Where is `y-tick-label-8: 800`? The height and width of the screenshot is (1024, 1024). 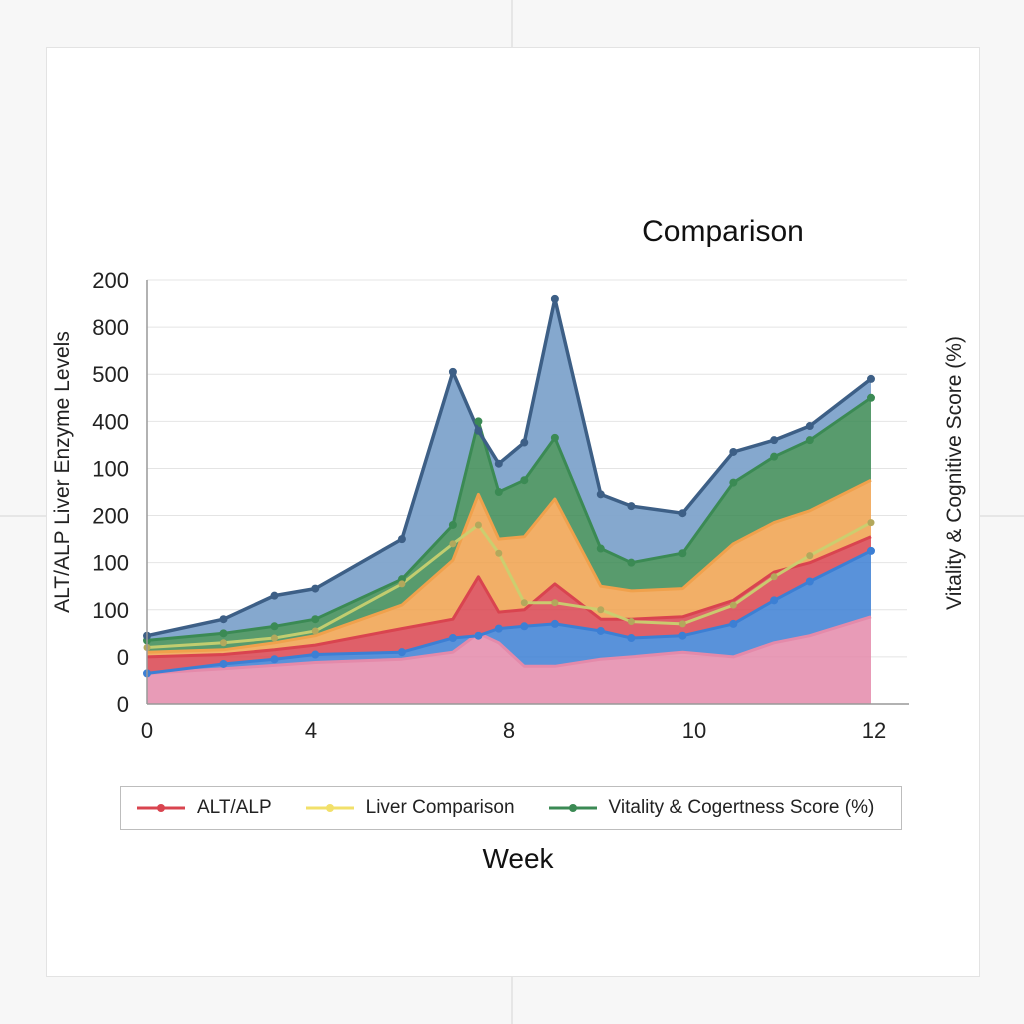 y-tick-label-8: 800 is located at coordinates (110, 327).